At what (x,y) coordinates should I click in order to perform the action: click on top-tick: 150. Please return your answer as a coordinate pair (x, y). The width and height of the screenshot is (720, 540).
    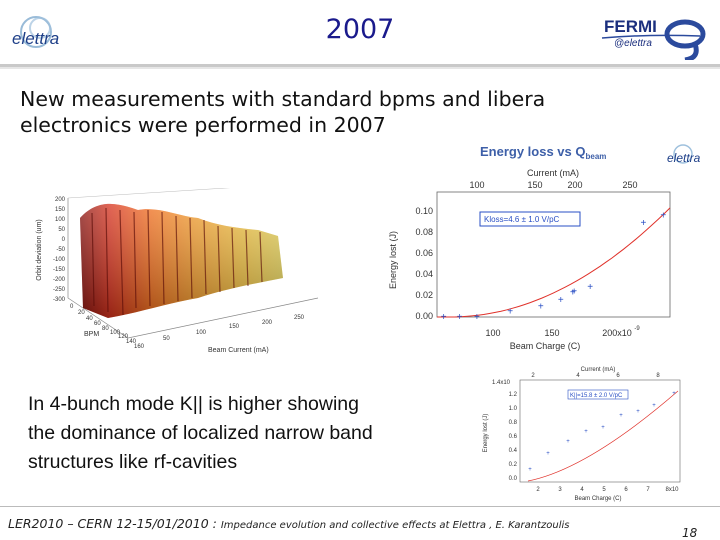
    Looking at the image, I should click on (534, 185).